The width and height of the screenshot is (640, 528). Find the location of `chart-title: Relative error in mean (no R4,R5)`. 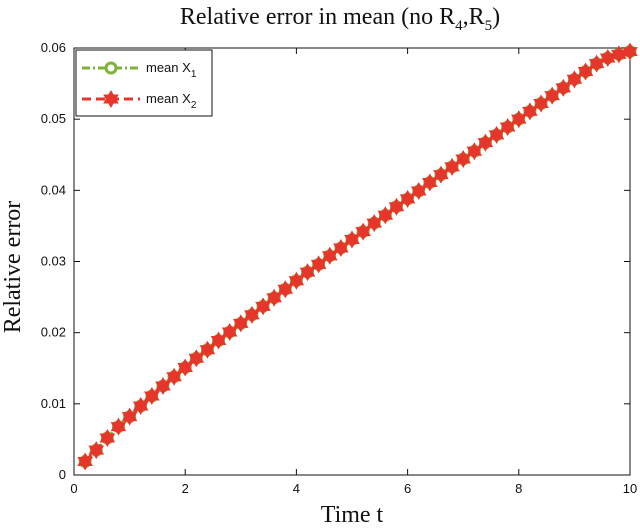

chart-title: Relative error in mean (no R4,R5) is located at coordinates (340, 19).